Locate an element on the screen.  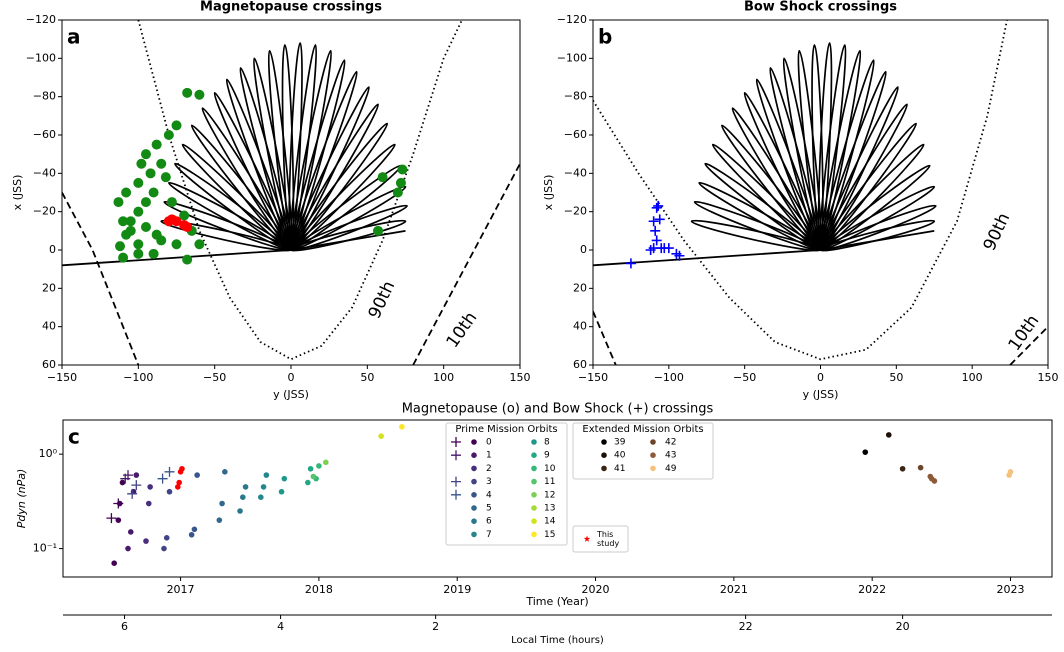
boundary-label: 90th is located at coordinates (997, 232).